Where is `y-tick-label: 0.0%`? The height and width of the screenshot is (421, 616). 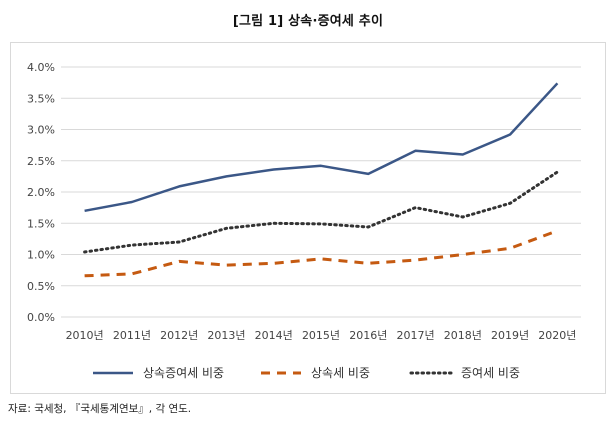 y-tick-label: 0.0% is located at coordinates (41, 317).